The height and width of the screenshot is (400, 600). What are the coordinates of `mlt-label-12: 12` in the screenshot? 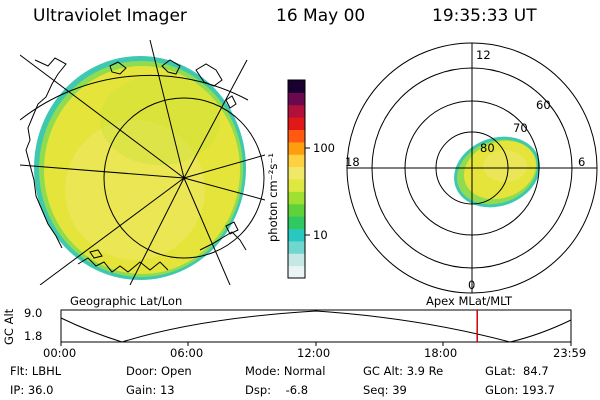 It's located at (483, 55).